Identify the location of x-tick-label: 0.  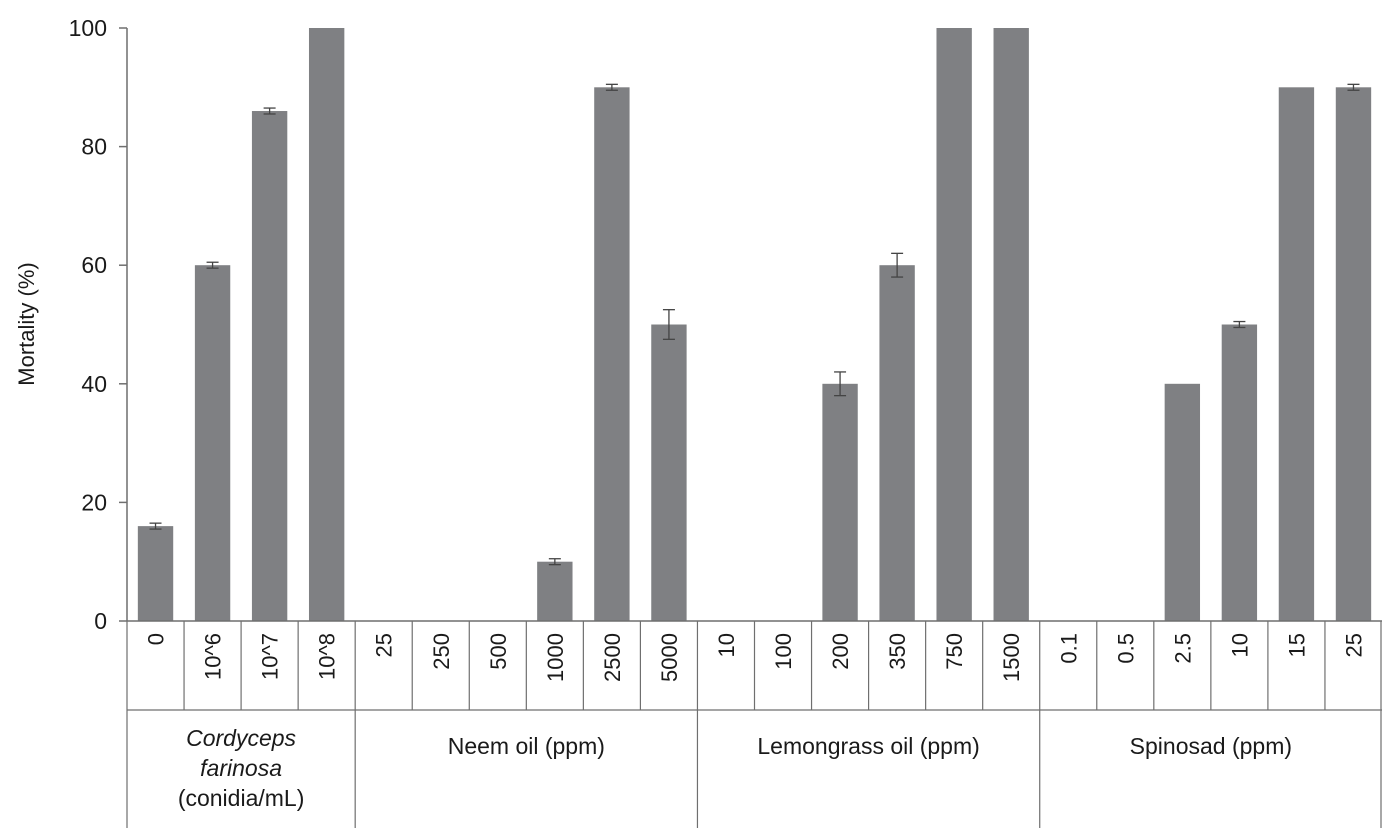
(156, 639).